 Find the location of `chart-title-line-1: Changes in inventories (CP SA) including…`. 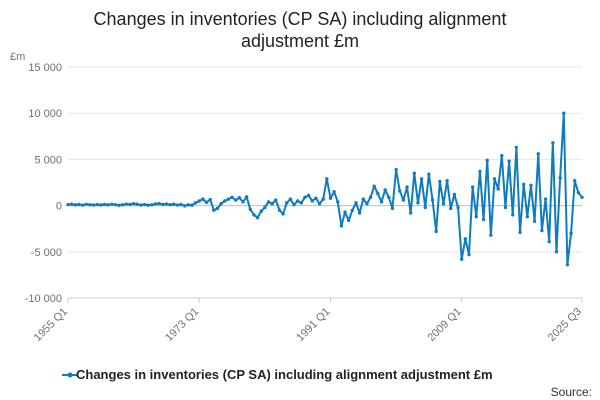

chart-title-line-1: Changes in inventories (CP SA) including… is located at coordinates (300, 19).